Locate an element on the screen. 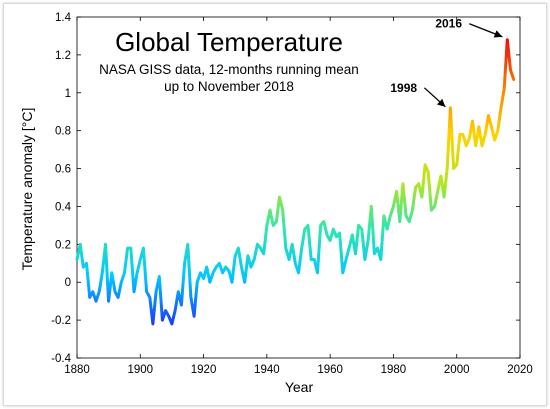 Image resolution: width=550 pixels, height=409 pixels. y-tick-label: 0.4 is located at coordinates (63, 207).